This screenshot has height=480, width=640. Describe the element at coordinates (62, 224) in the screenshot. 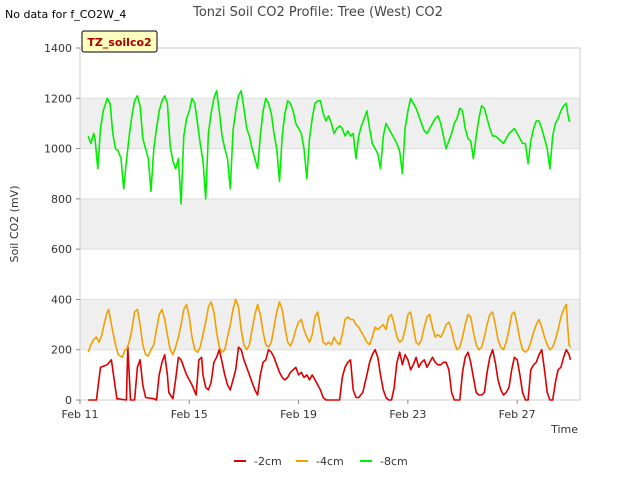

I see `y-axis: 0 200 400 600 800 1000 1200 1400` at that location.